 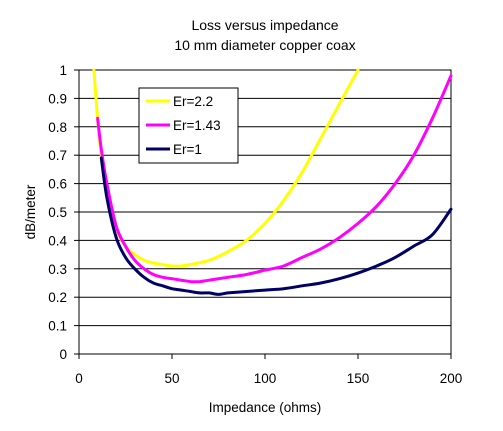 I want to click on y-tick-label-10: 1, so click(x=63, y=70).